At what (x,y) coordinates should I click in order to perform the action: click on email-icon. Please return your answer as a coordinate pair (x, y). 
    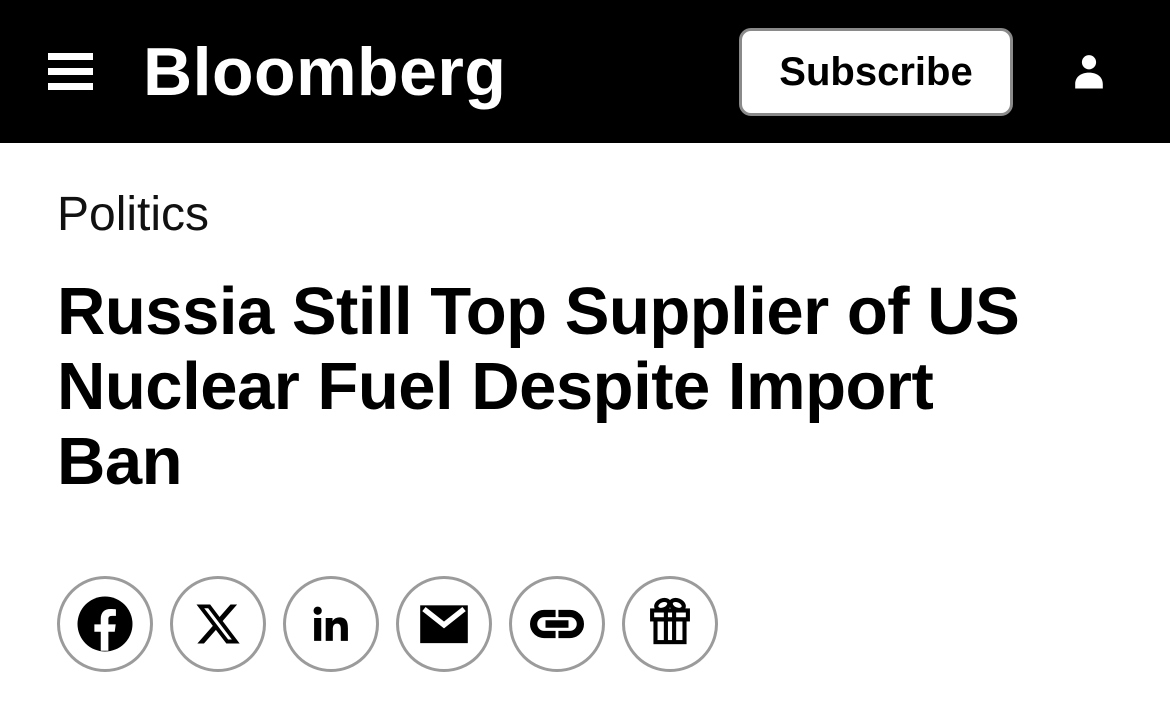
    Looking at the image, I should click on (444, 624).